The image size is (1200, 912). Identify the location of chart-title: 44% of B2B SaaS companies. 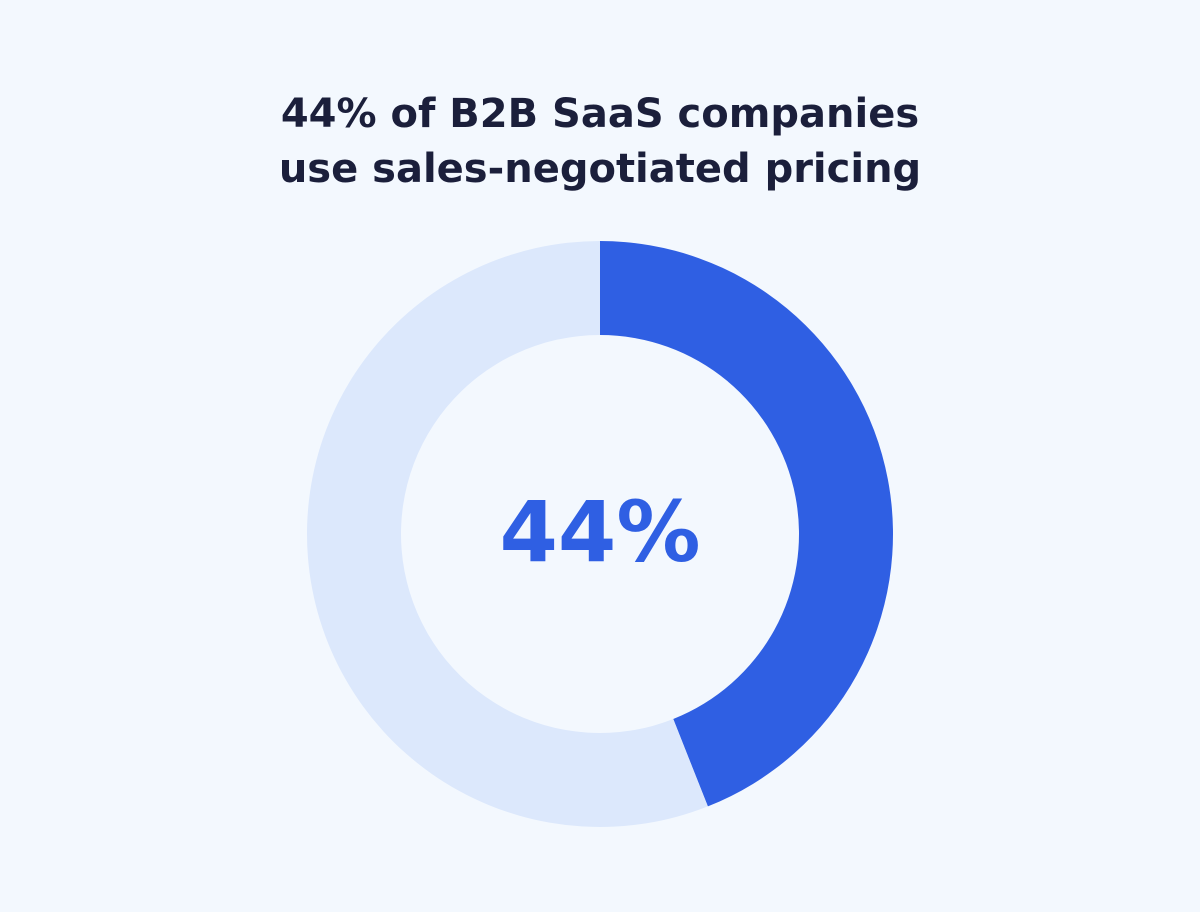
(600, 114).